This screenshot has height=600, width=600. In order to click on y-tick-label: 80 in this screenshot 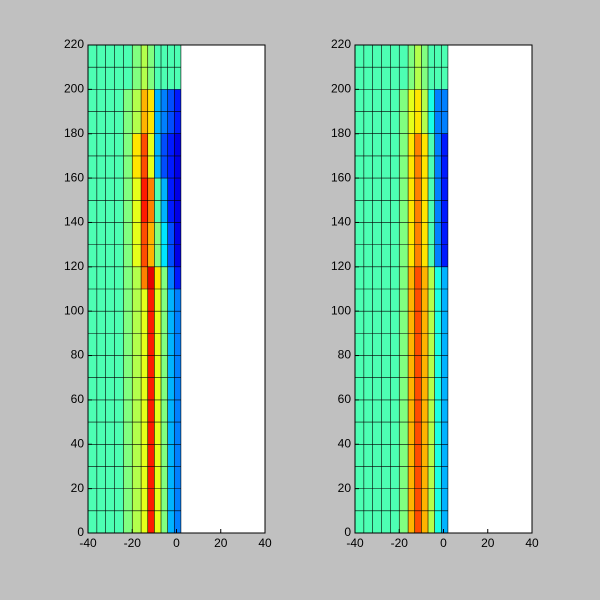, I will do `click(345, 355)`.